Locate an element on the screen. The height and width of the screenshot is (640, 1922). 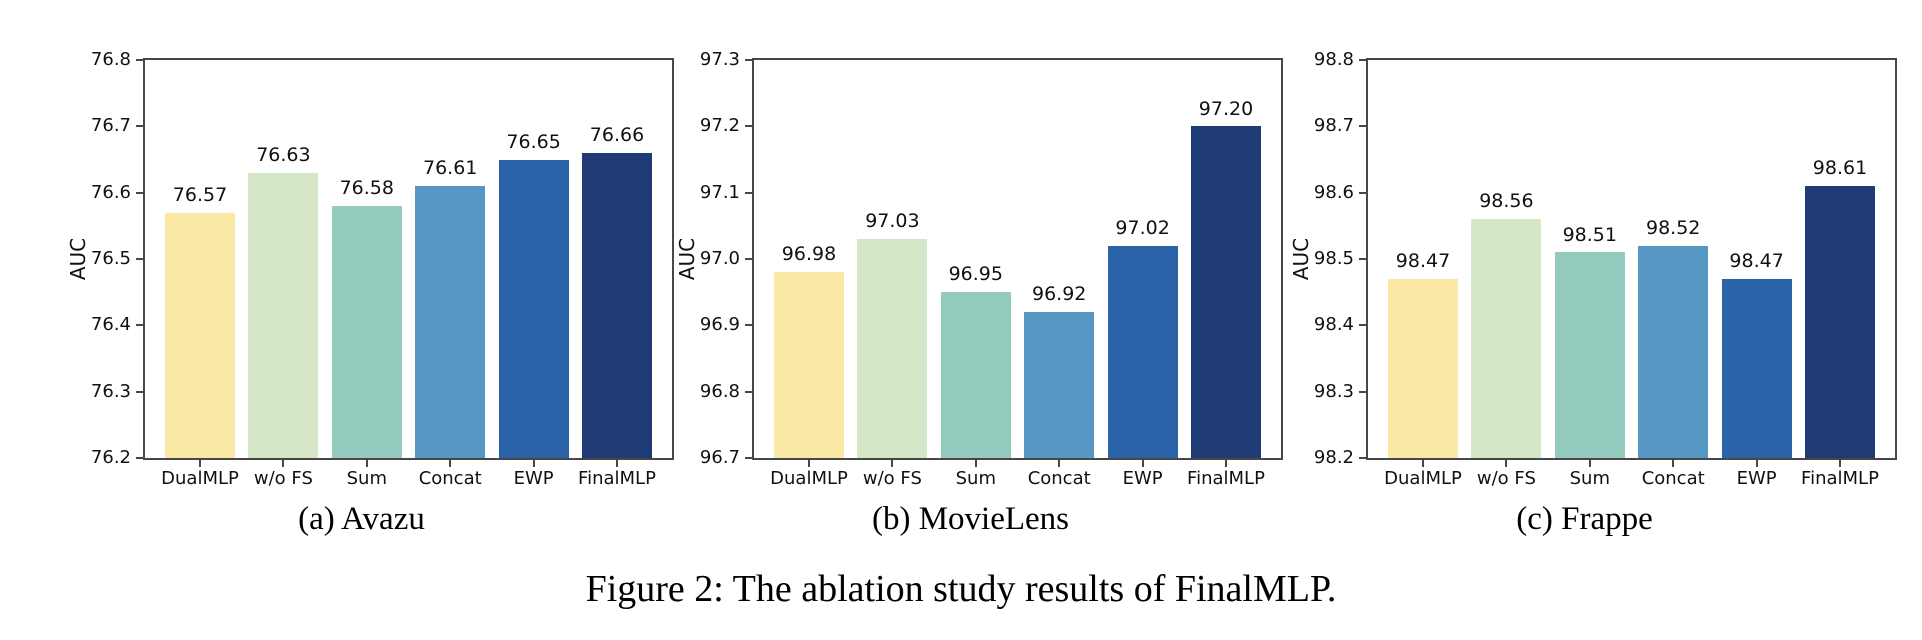
bar-value-label: 96.95 is located at coordinates (975, 274).